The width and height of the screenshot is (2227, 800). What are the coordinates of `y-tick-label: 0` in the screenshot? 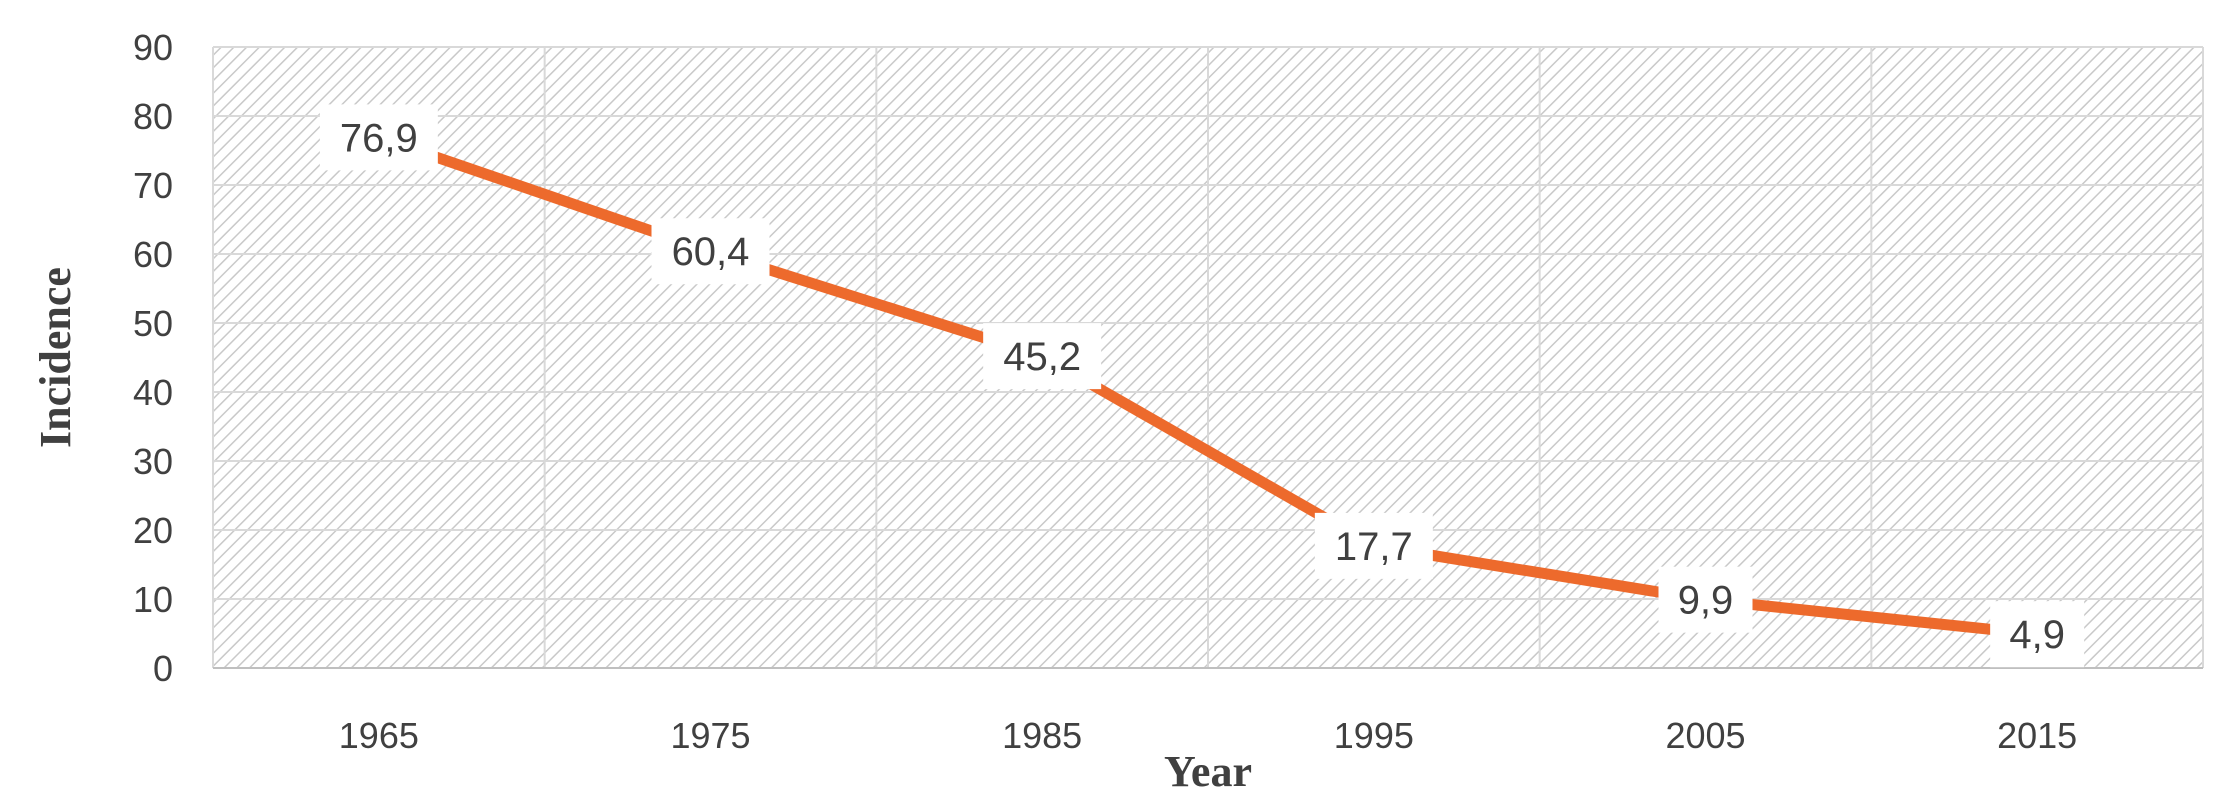 It's located at (163, 668).